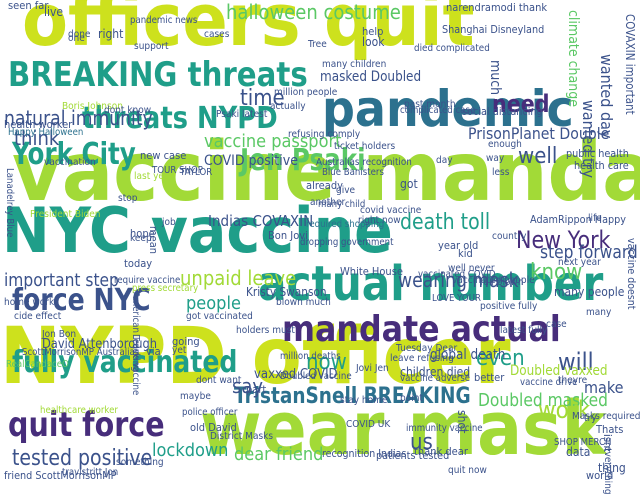 The image size is (640, 494). I want to click on cloud-word: right, so click(111, 34).